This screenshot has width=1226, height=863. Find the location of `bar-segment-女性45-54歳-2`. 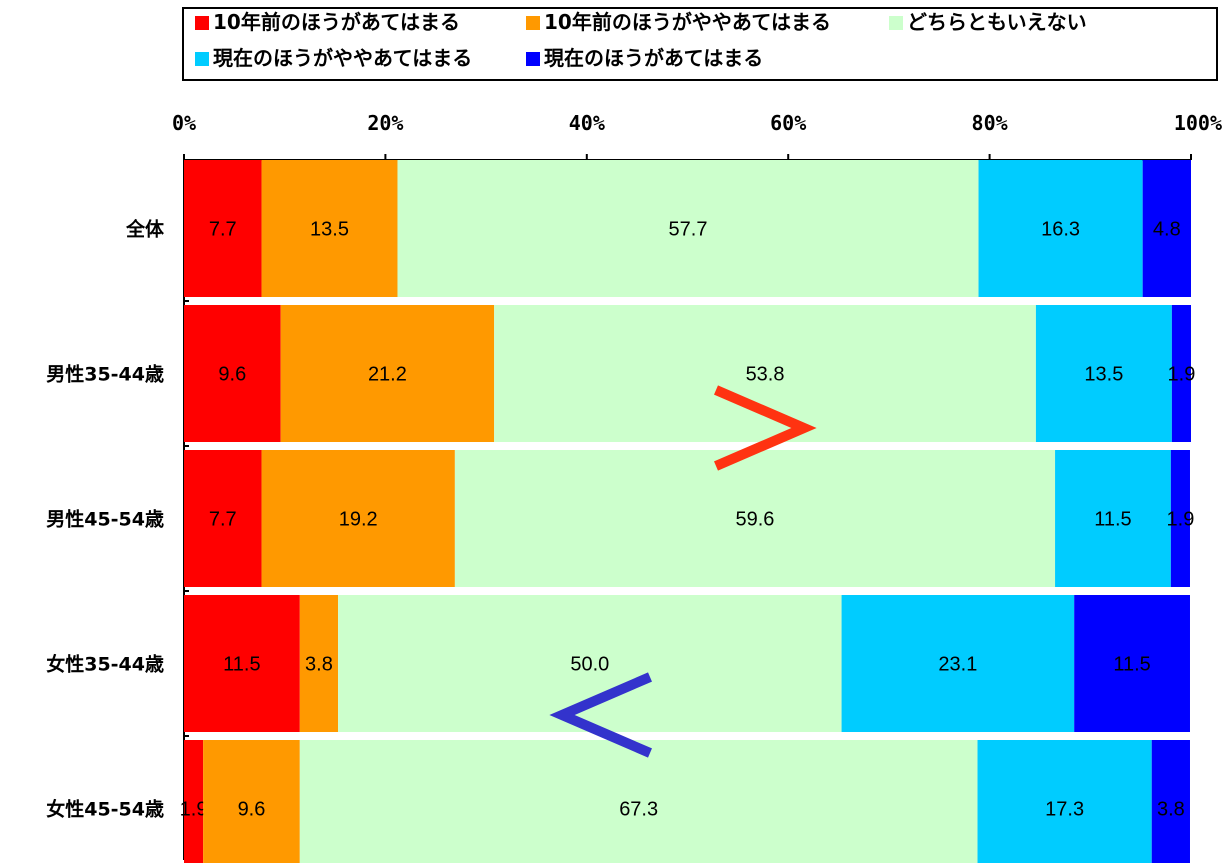

bar-segment-女性45-54歳-2 is located at coordinates (251, 801).